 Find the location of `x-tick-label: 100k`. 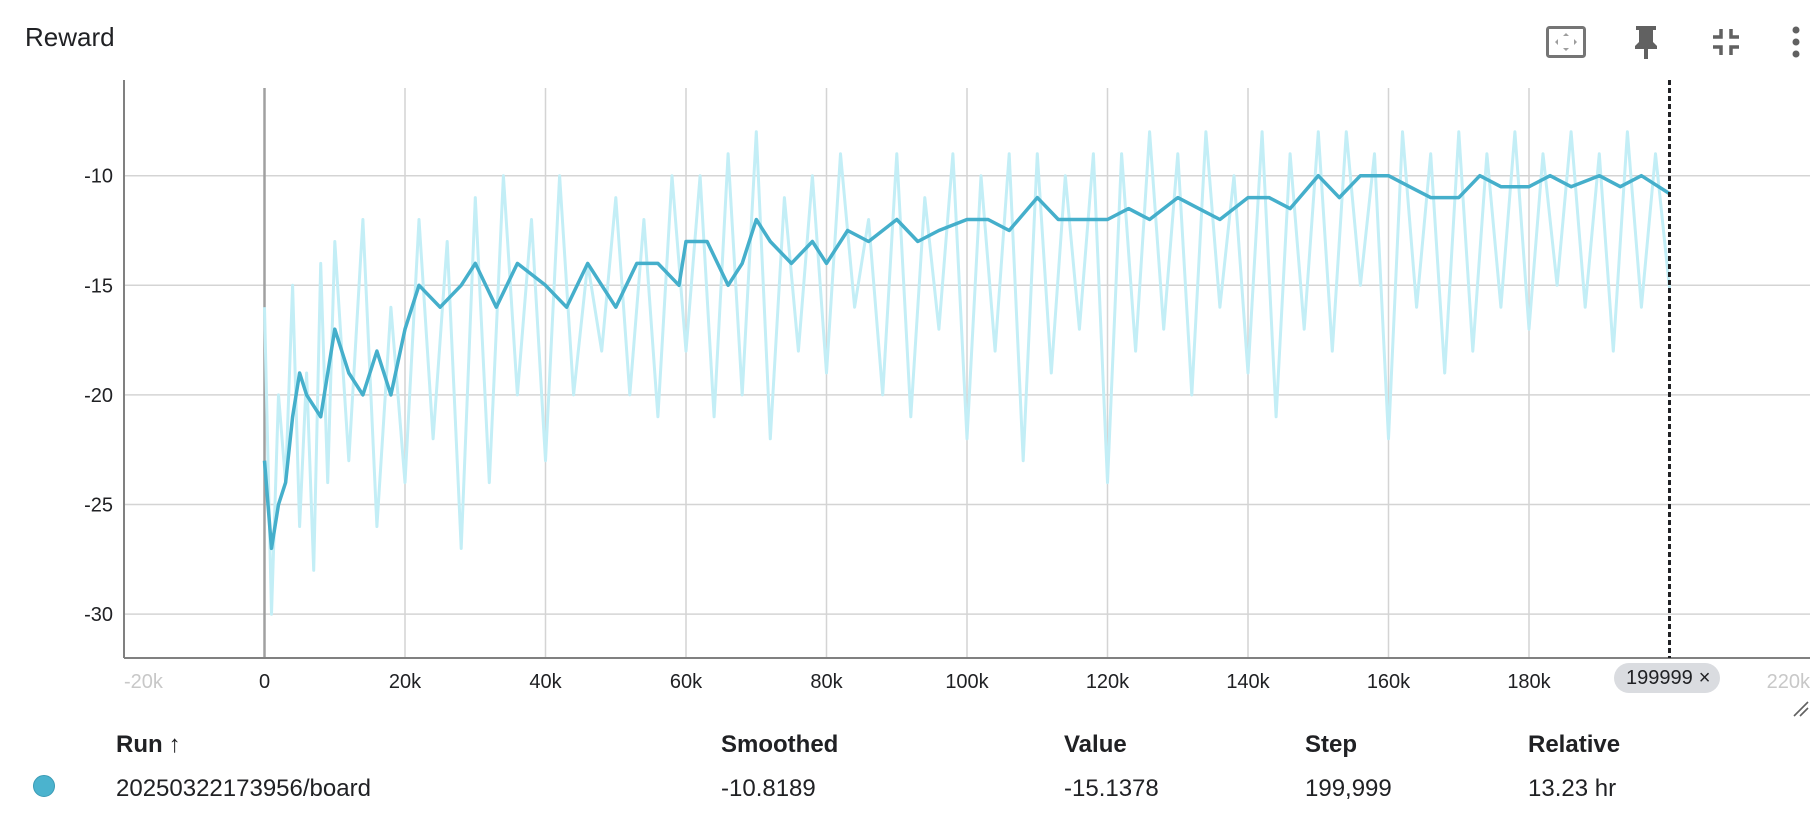

x-tick-label: 100k is located at coordinates (967, 682).